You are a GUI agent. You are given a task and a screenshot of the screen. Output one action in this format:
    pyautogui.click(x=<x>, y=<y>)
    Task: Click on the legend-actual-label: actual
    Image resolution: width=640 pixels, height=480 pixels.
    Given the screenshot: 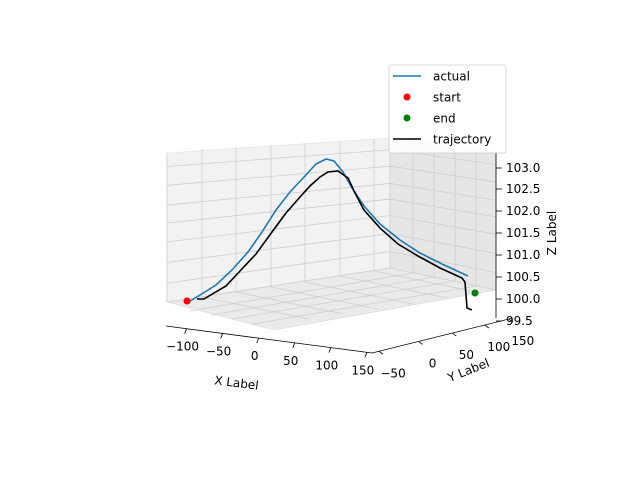 What is the action you would take?
    pyautogui.click(x=451, y=77)
    